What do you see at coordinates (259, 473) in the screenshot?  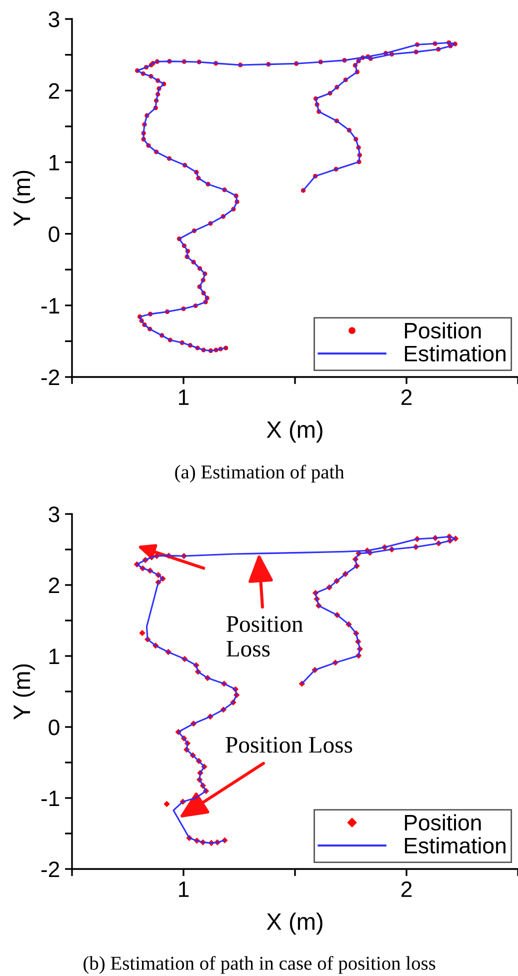 I see `text: (a) Estimation of path` at bounding box center [259, 473].